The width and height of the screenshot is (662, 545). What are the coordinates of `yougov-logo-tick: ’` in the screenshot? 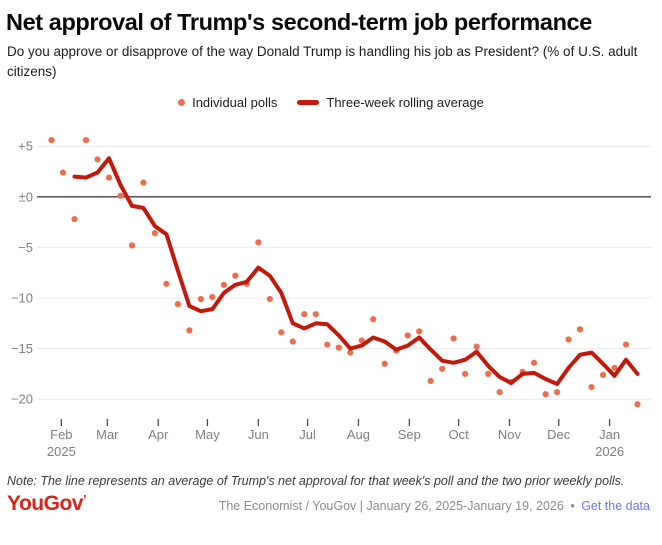 It's located at (84, 499).